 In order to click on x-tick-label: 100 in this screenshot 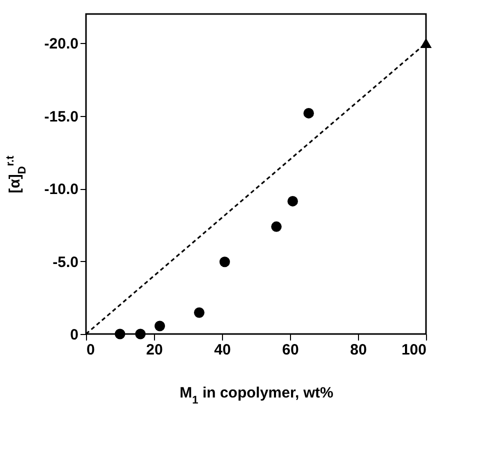, I will do `click(413, 350)`.